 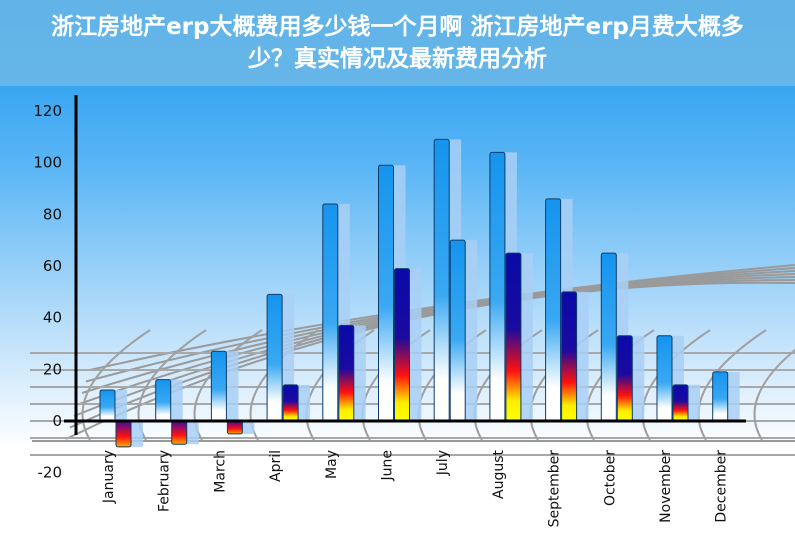 What do you see at coordinates (443, 463) in the screenshot?
I see `x-tick-label: July` at bounding box center [443, 463].